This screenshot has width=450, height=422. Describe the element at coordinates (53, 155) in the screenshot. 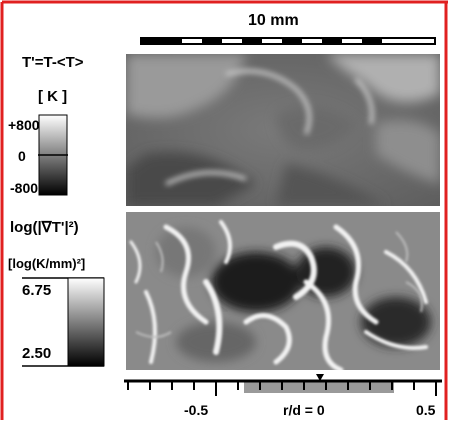

I see `temperature-colorbar` at that location.